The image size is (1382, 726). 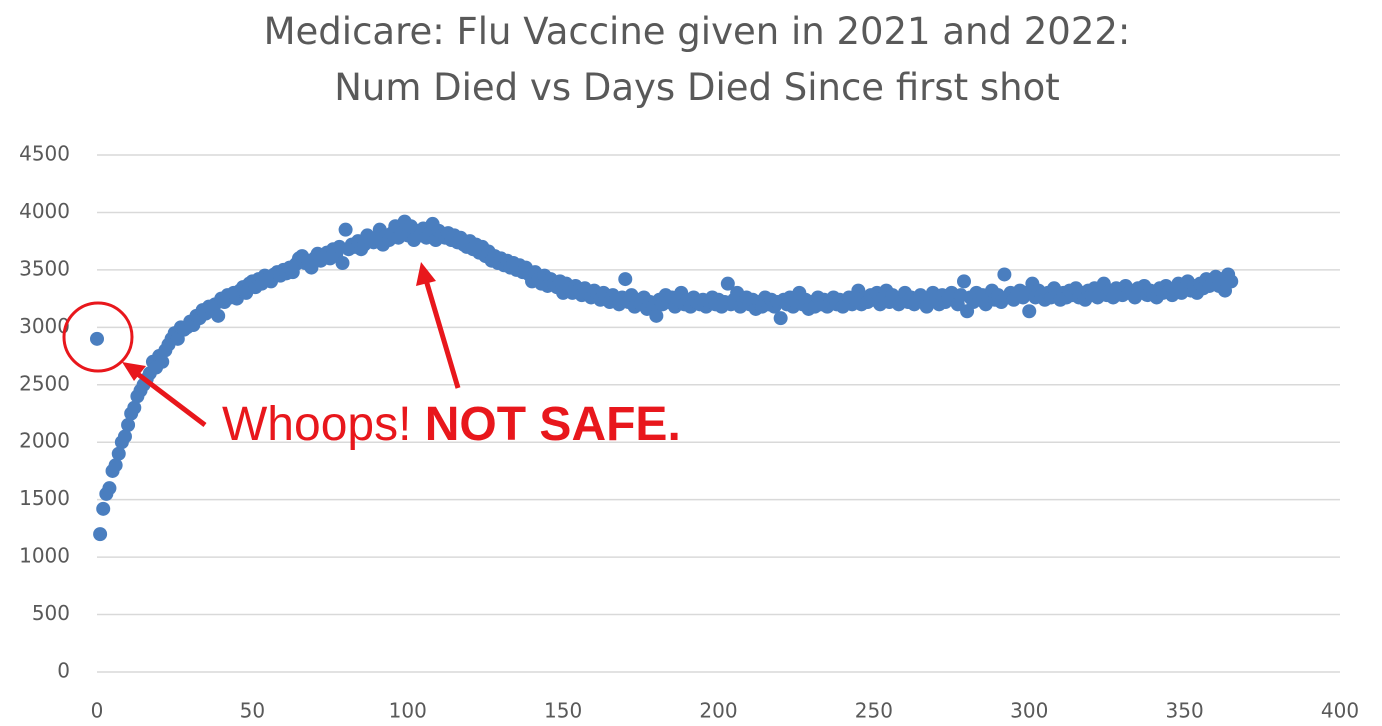 What do you see at coordinates (44, 556) in the screenshot?
I see `y-tick-label: 1000` at bounding box center [44, 556].